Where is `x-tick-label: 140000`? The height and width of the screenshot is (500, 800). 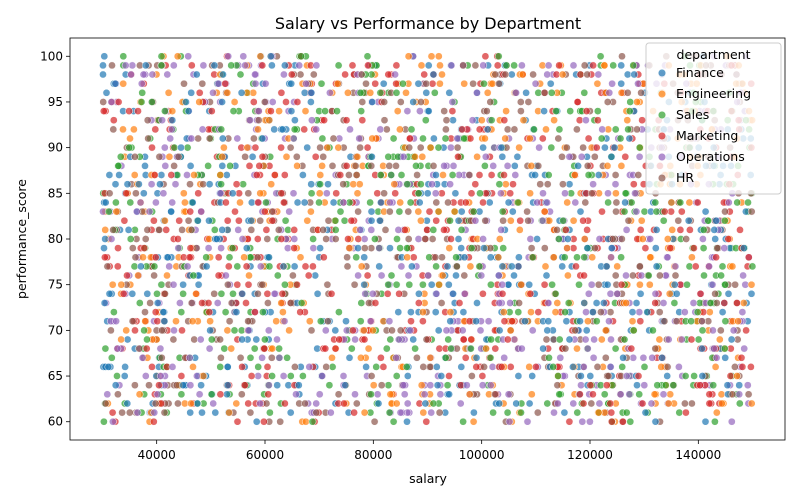 x-tick-label: 140000 is located at coordinates (698, 455).